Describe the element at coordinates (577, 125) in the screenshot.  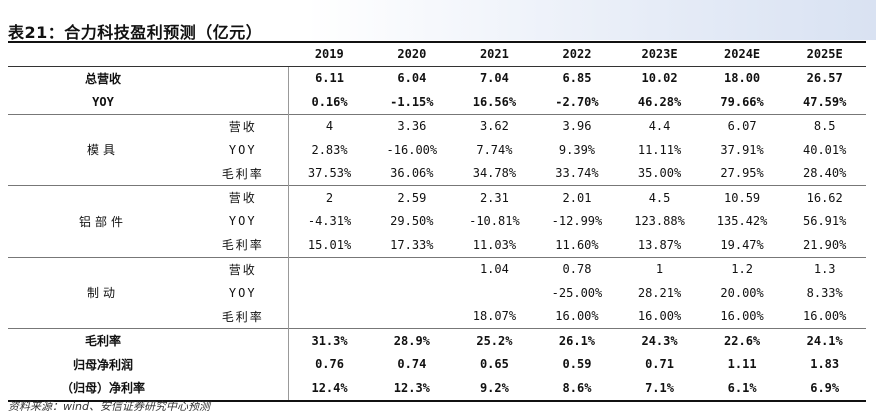
I see `cell: 3.96` at that location.